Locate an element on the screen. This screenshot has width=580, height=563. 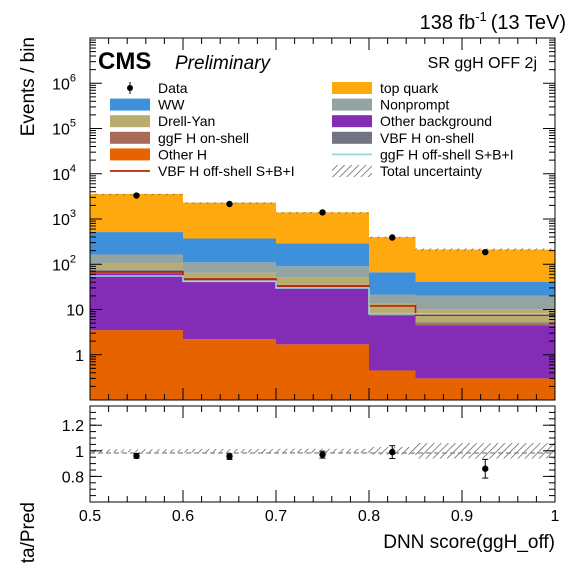
legend-swatch-total-uncertainty is located at coordinates (352, 171).